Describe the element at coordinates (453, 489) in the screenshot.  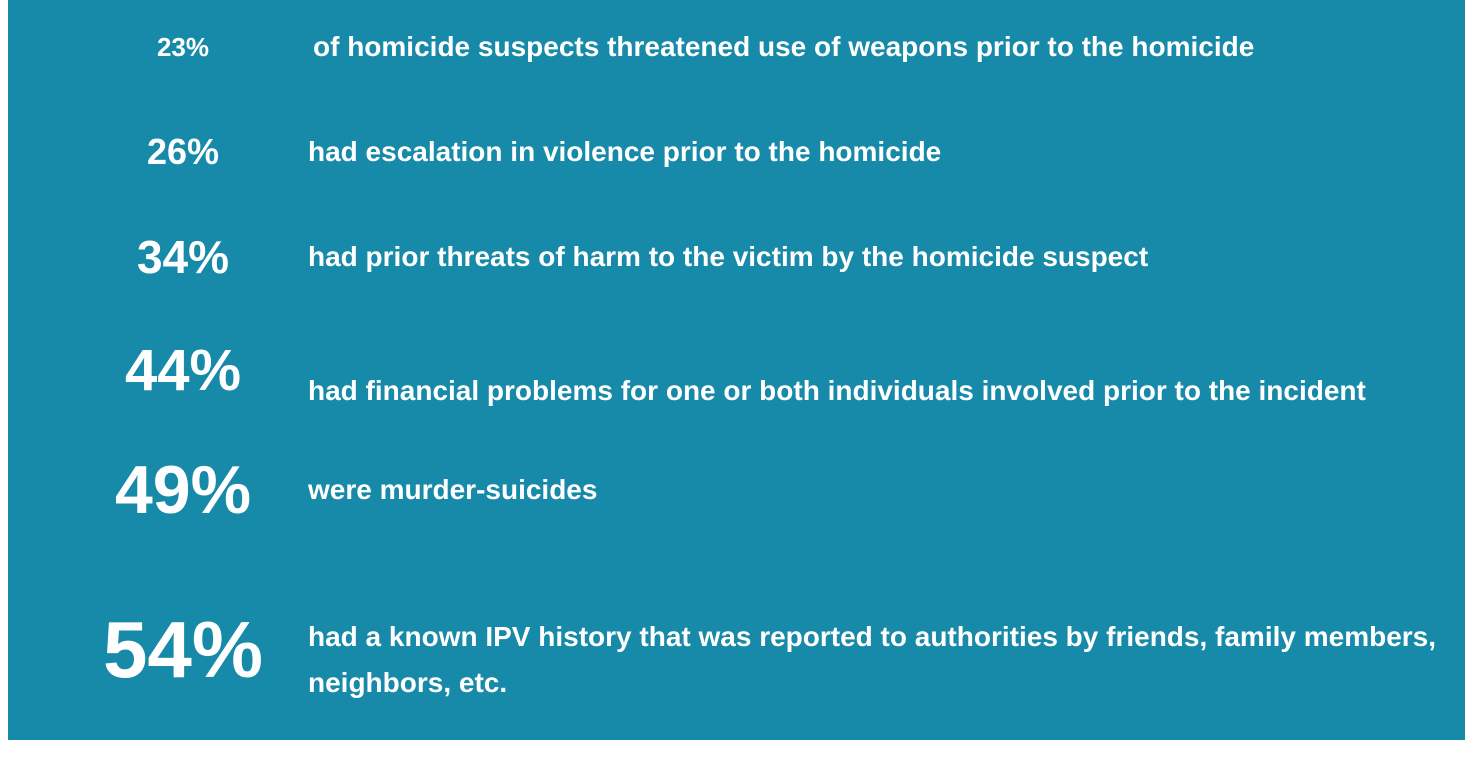
I see `stat-text: were murder-suicides` at that location.